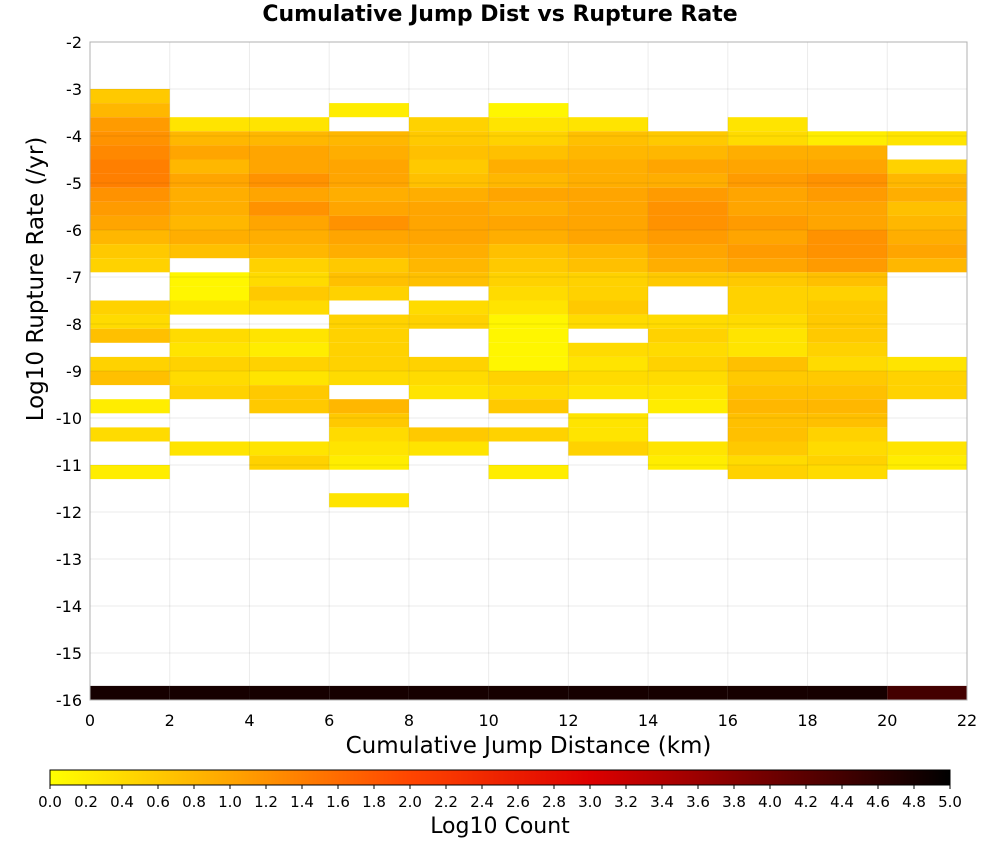  Describe the element at coordinates (266, 802) in the screenshot. I see `colorbar-tick-label: 1.2` at that location.